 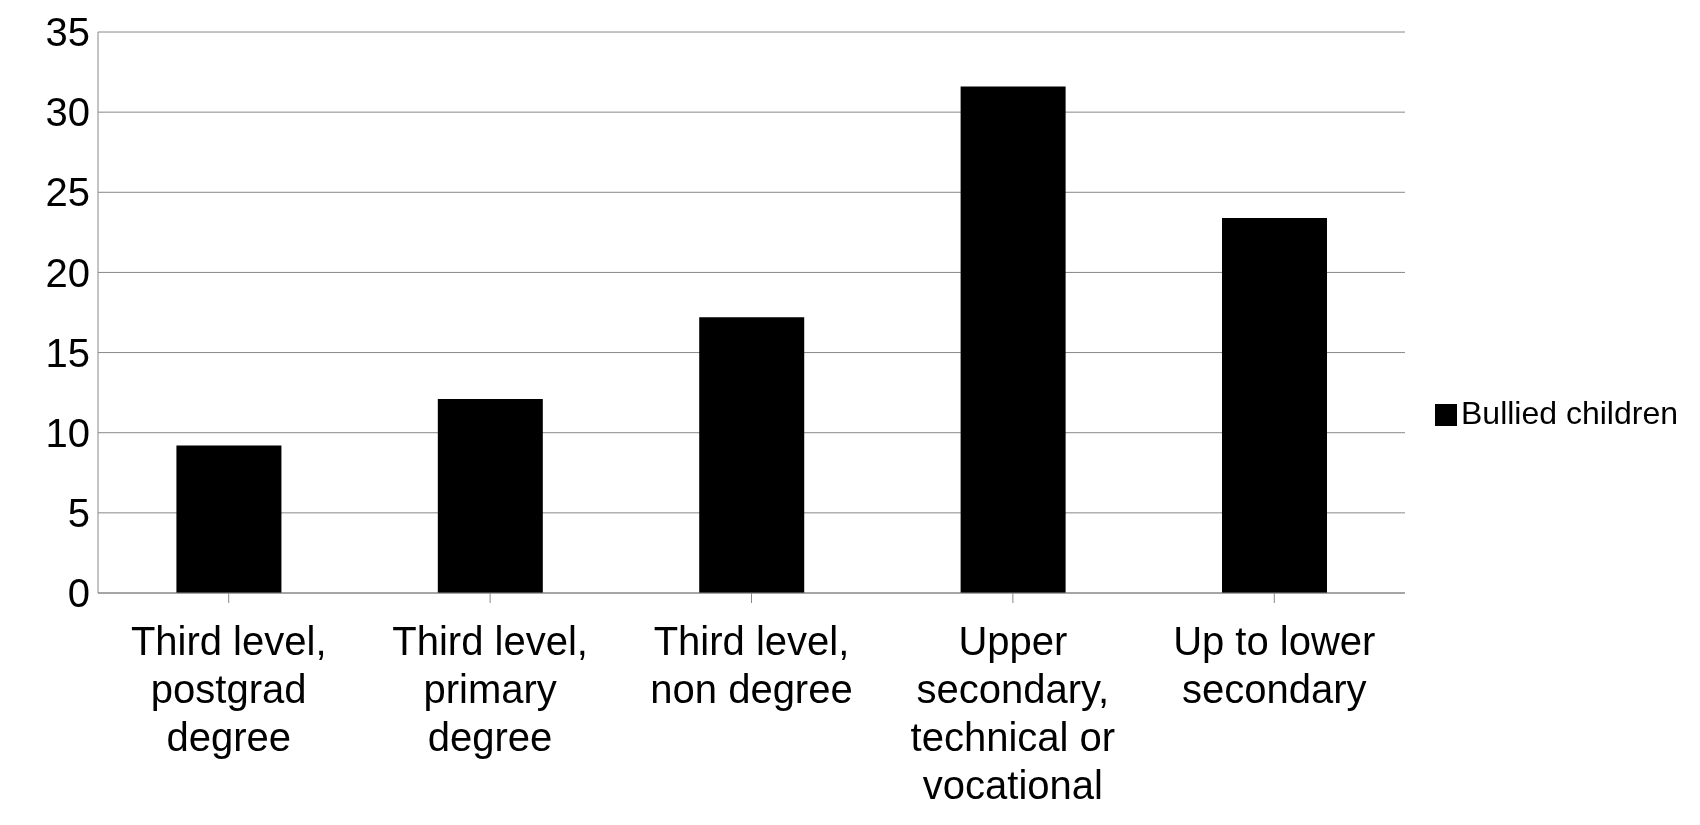 I want to click on x-tick-label: Up to lower secondary, so click(x=1274, y=665).